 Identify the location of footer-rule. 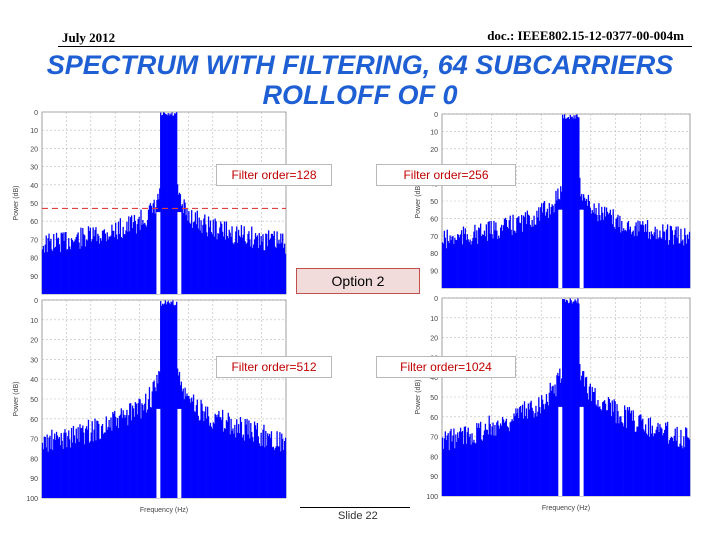
(355, 507).